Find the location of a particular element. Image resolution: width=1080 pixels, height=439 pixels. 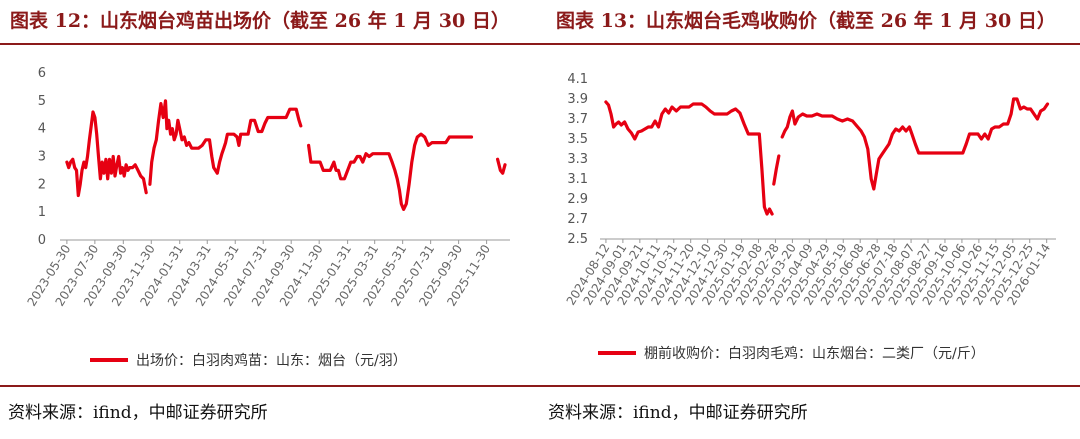

y-tick-label: 3.1 is located at coordinates (577, 179).